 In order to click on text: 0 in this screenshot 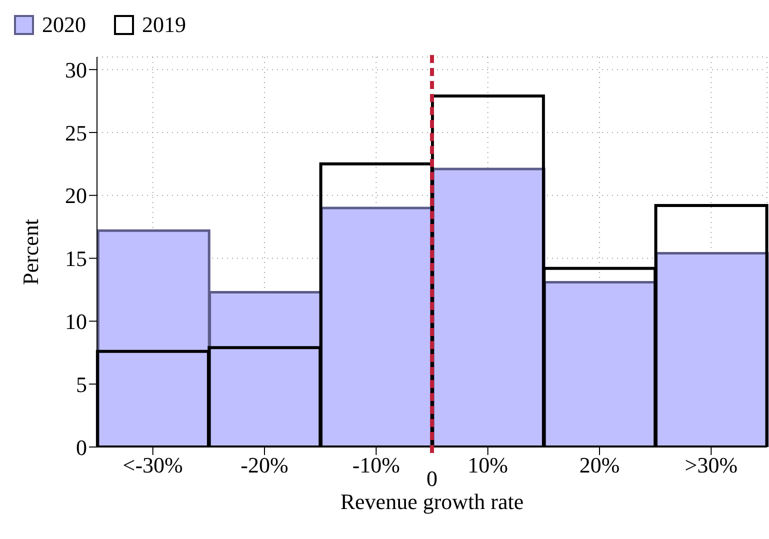, I will do `click(432, 478)`.